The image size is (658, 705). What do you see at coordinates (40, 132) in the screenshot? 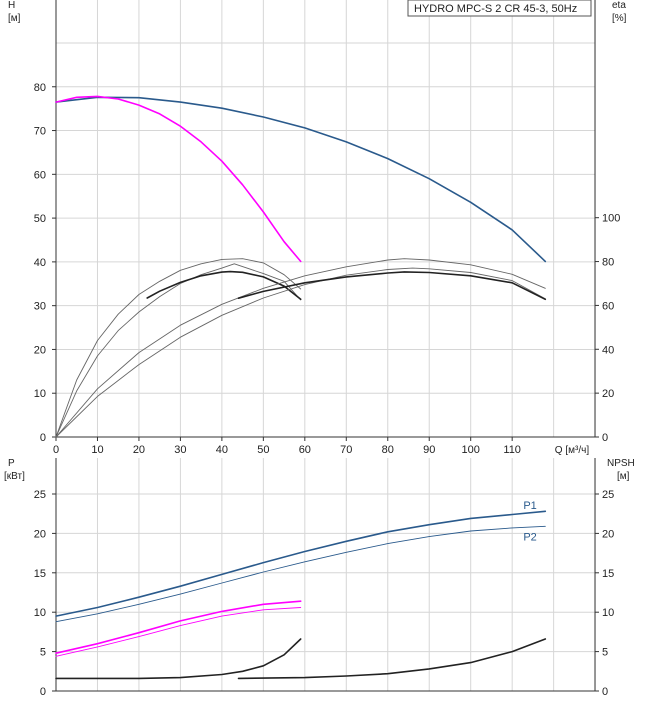
I see `top-y-left-tick-label: 70` at bounding box center [40, 132].